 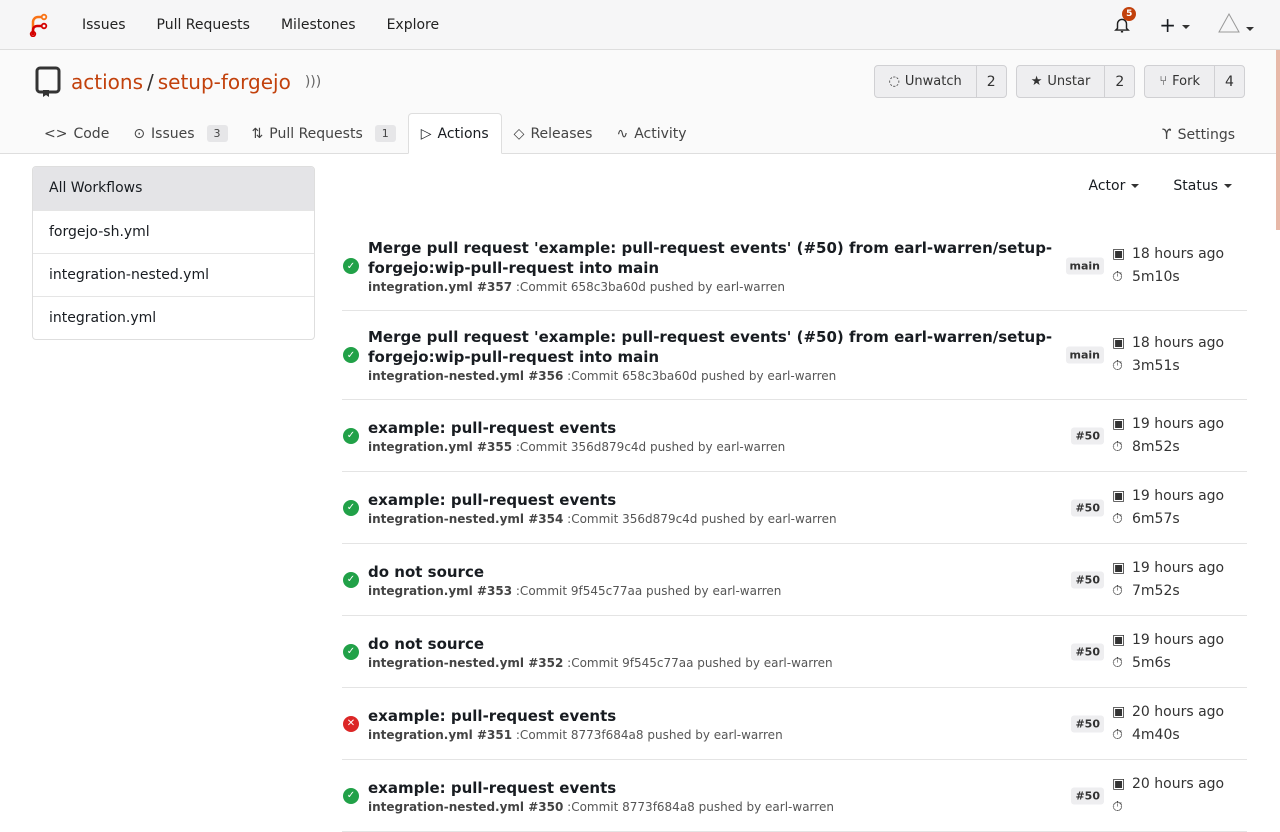 I want to click on tab-pull-requests: ⇅ Pull Requests 1, so click(x=324, y=133).